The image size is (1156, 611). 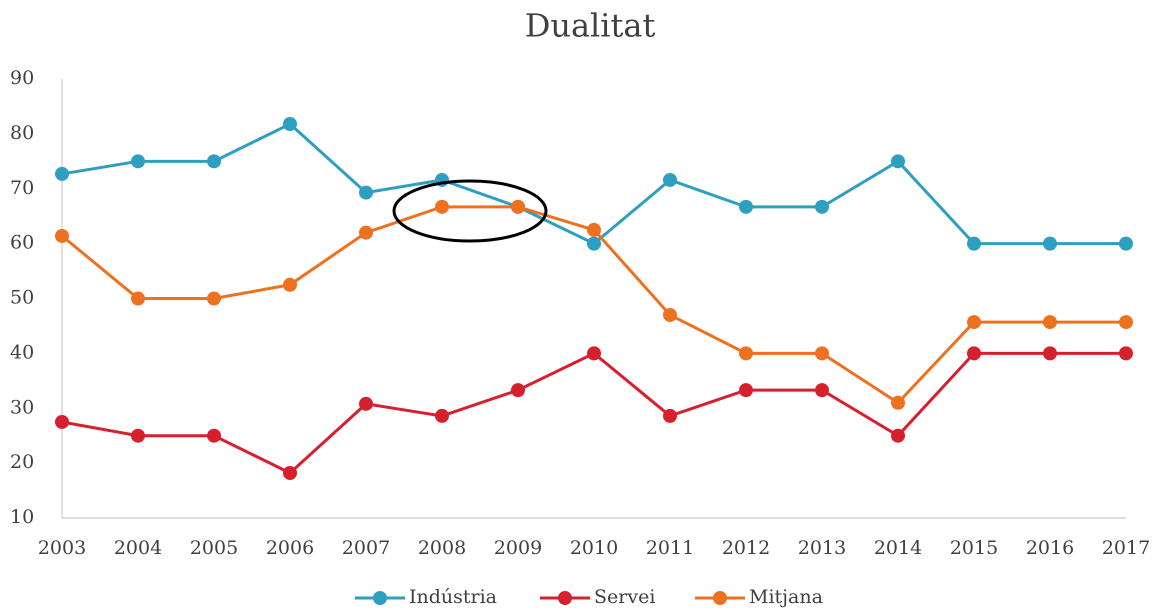 I want to click on x-tick-label: 2012, so click(x=746, y=548).